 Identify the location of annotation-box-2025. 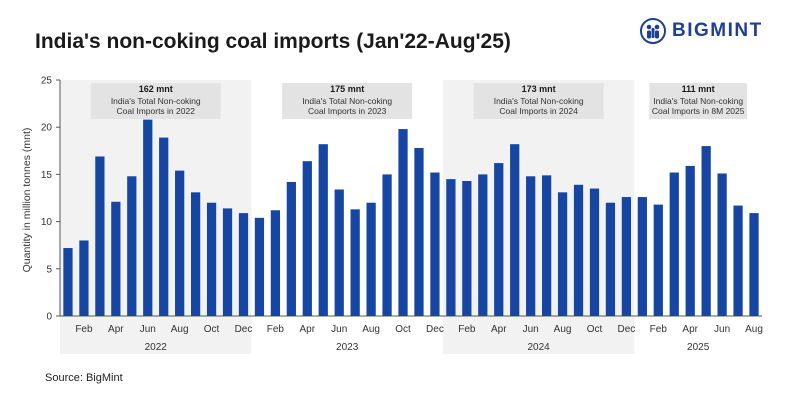
(698, 101).